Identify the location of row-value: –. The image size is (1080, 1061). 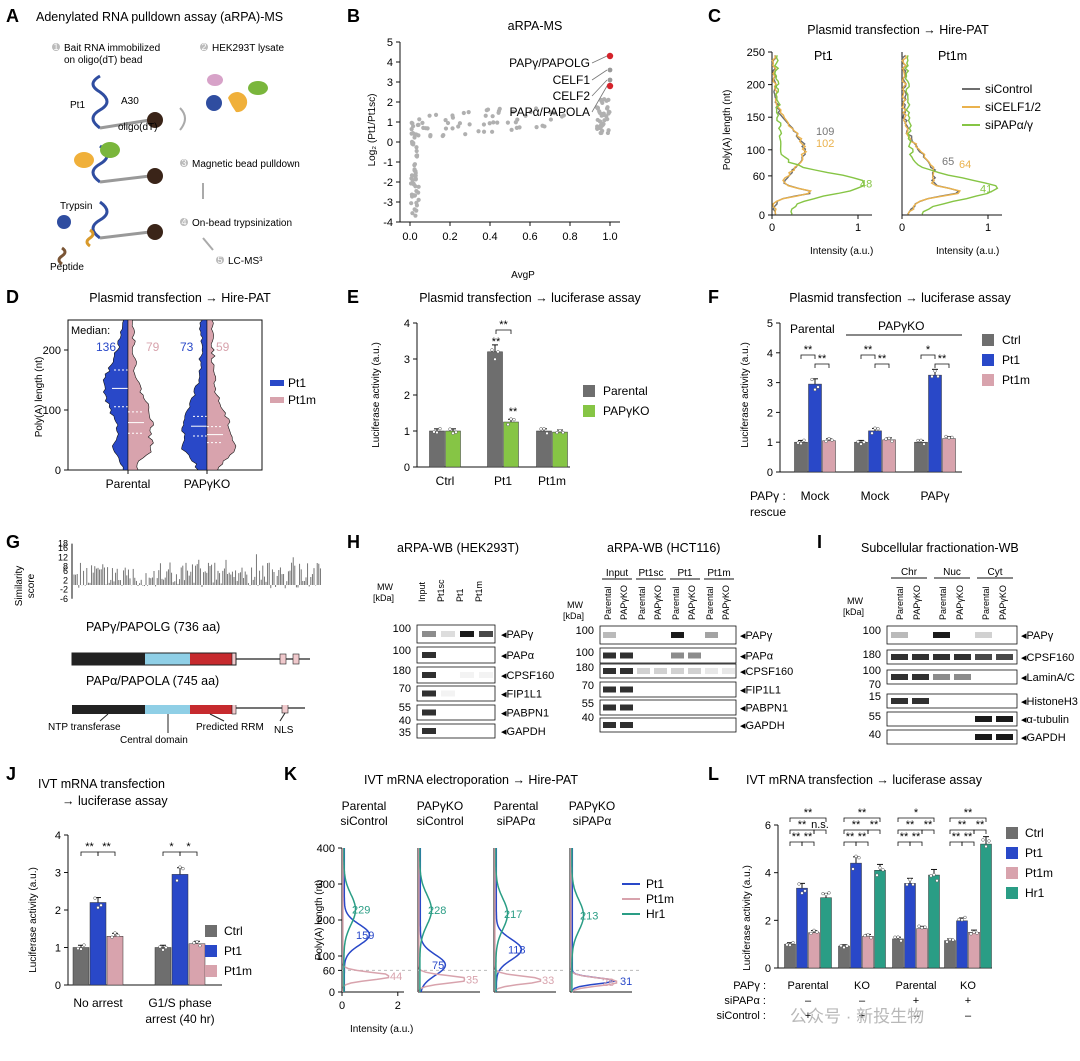
(968, 1016).